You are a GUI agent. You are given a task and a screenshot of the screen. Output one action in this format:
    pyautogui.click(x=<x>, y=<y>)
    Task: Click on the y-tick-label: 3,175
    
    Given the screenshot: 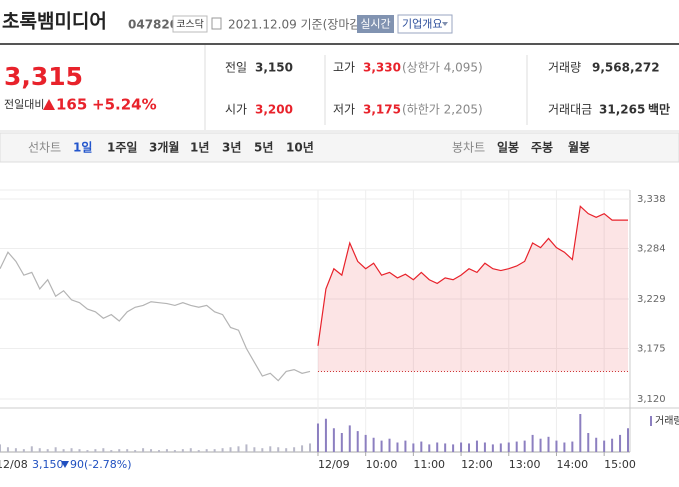 What is the action you would take?
    pyautogui.click(x=651, y=349)
    